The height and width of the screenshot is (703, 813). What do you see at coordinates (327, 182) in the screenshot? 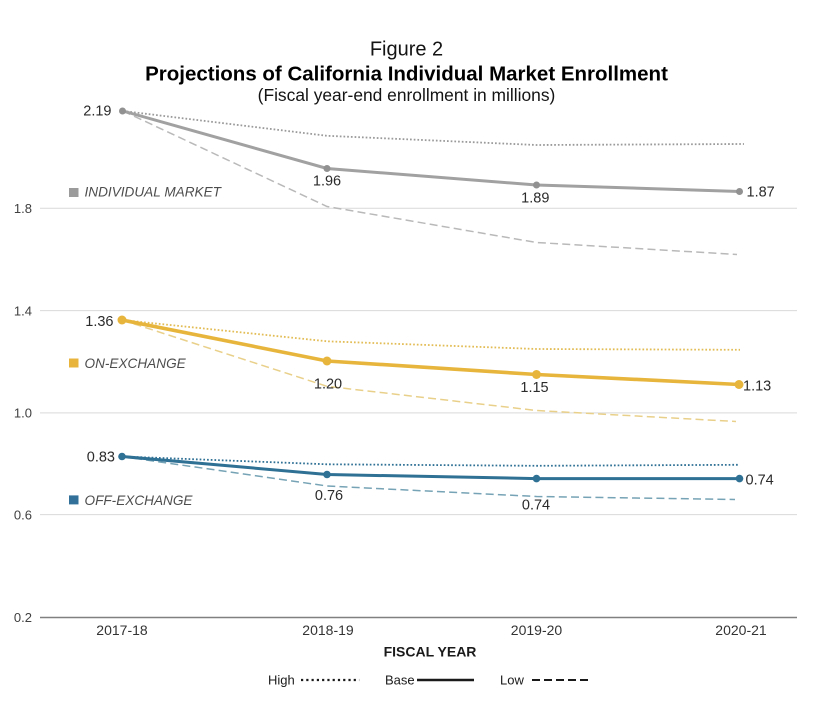
I see `svg-text: 1.96` at bounding box center [327, 182].